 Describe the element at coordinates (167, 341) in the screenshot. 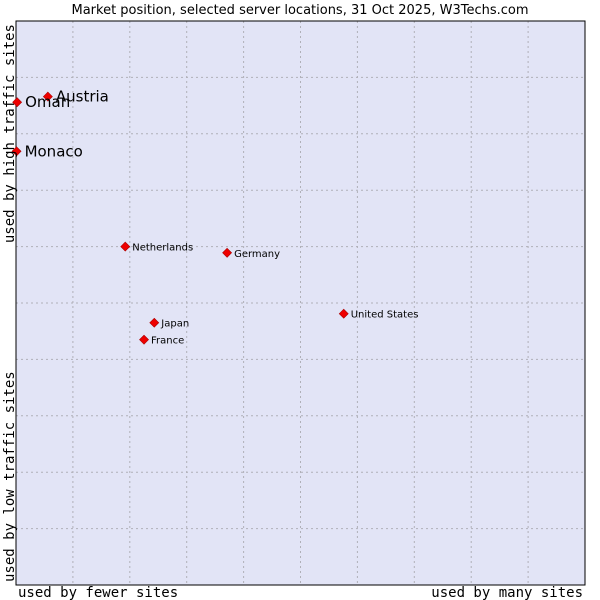

I see `point-label: France` at that location.